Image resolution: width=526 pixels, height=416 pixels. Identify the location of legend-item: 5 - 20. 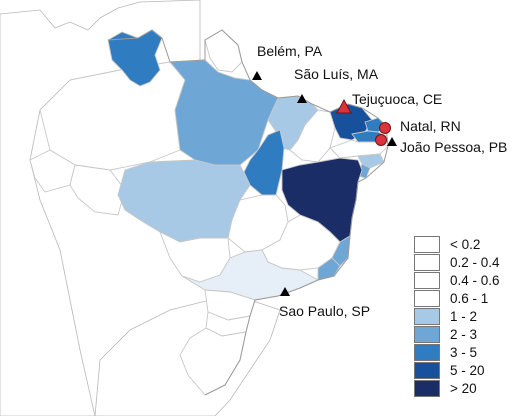
(452, 371).